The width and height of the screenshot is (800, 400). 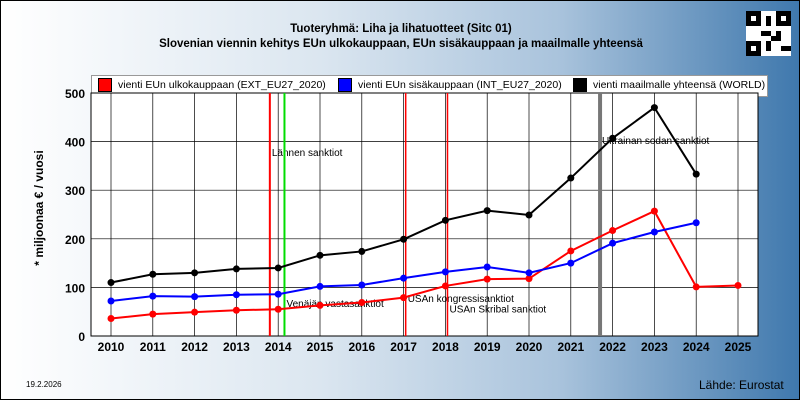 I want to click on x-tick-label: 2015, so click(x=320, y=347).